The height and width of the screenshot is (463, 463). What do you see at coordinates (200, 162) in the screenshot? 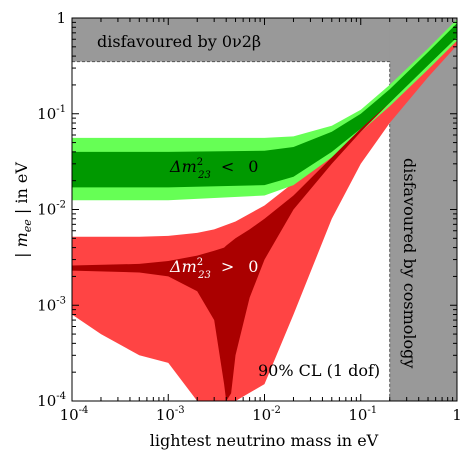
I see `inv-sup: 2` at bounding box center [200, 162].